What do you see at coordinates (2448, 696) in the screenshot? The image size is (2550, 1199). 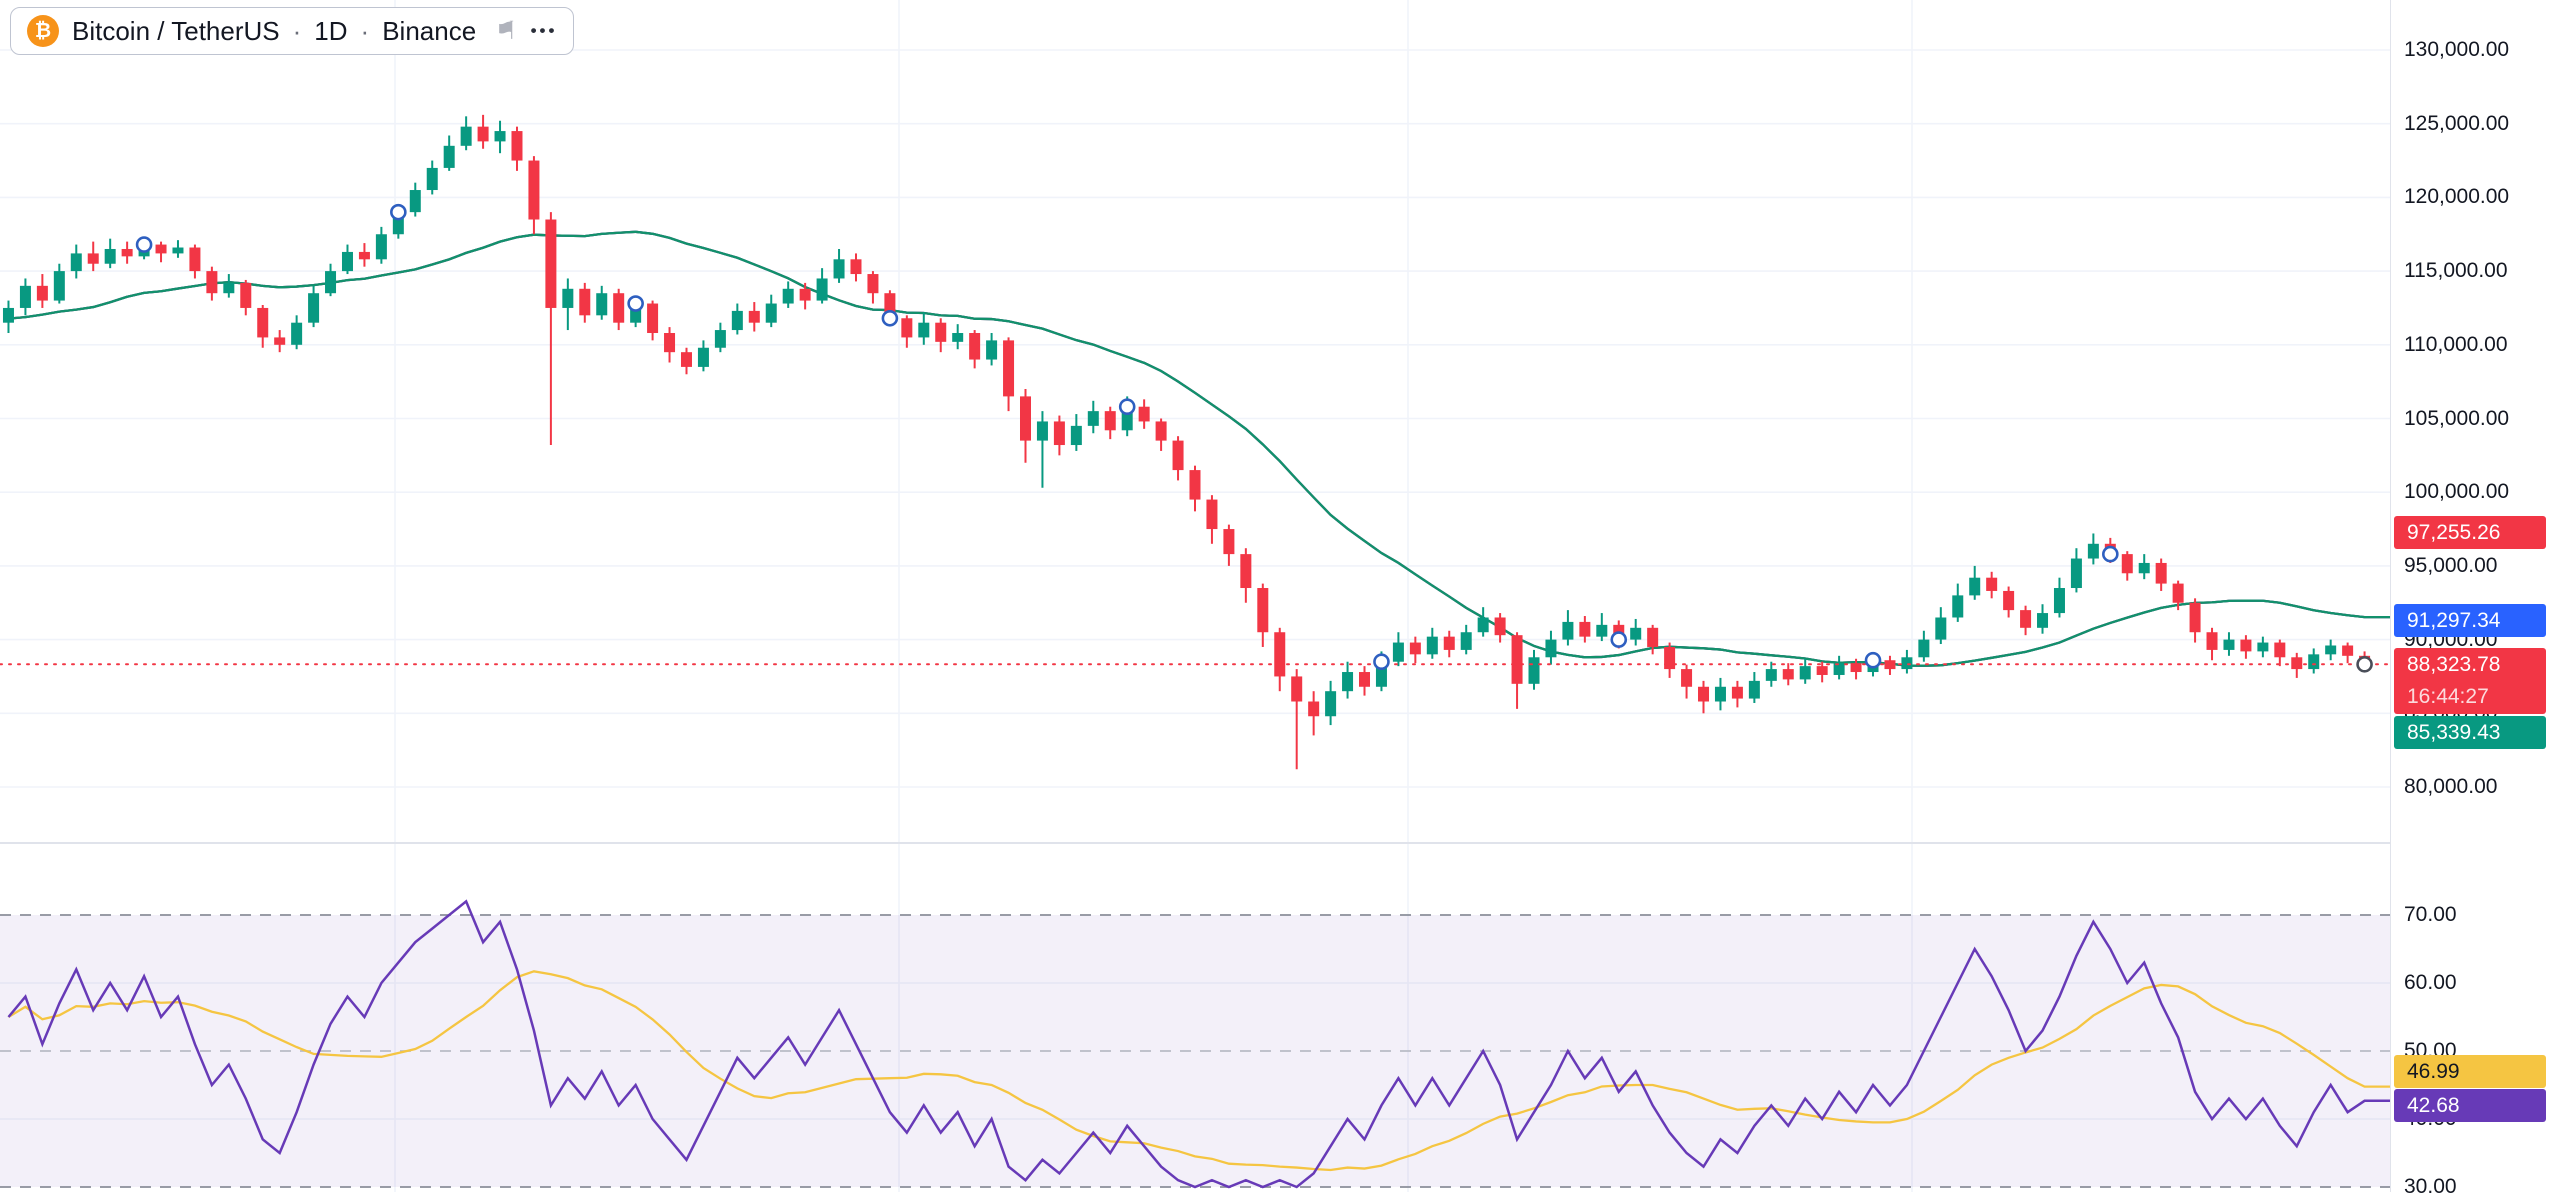 I see `bar-countdown: 16:44:27` at bounding box center [2448, 696].